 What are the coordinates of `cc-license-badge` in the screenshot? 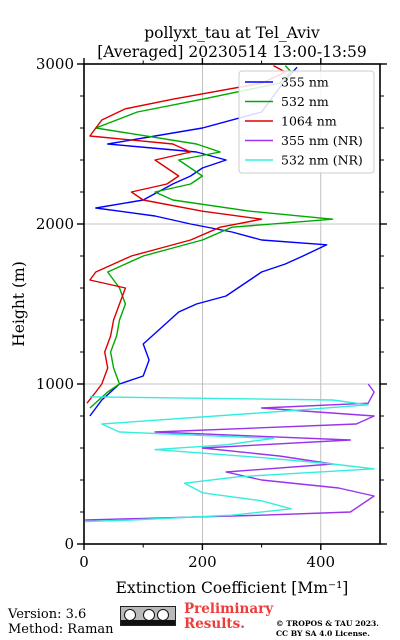 It's located at (148, 616).